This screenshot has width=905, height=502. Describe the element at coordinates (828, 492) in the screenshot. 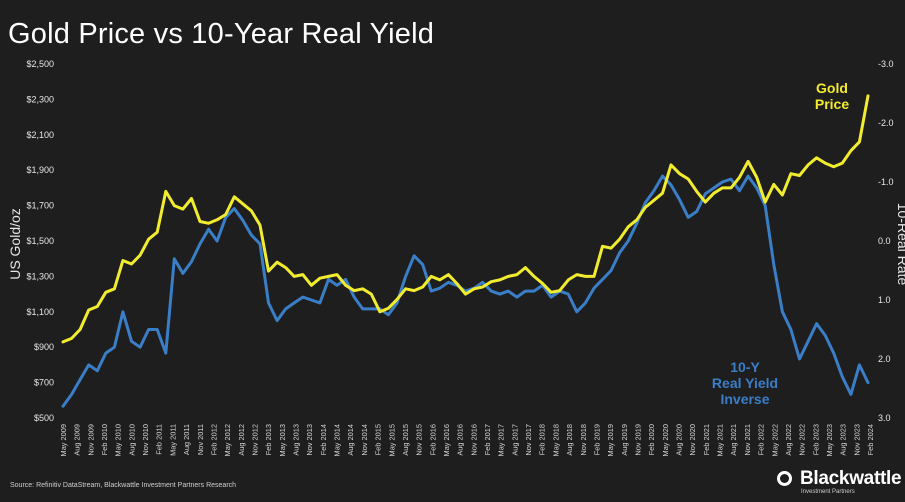

I see `brand-subtitle: Investment Partners` at that location.